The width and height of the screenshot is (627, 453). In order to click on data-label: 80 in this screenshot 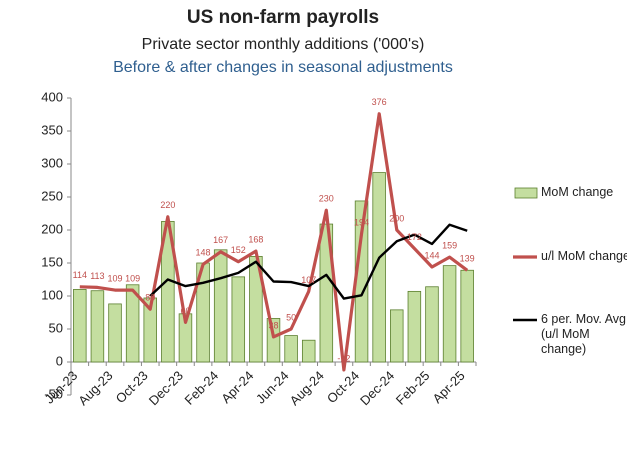, I will do `click(150, 298)`.